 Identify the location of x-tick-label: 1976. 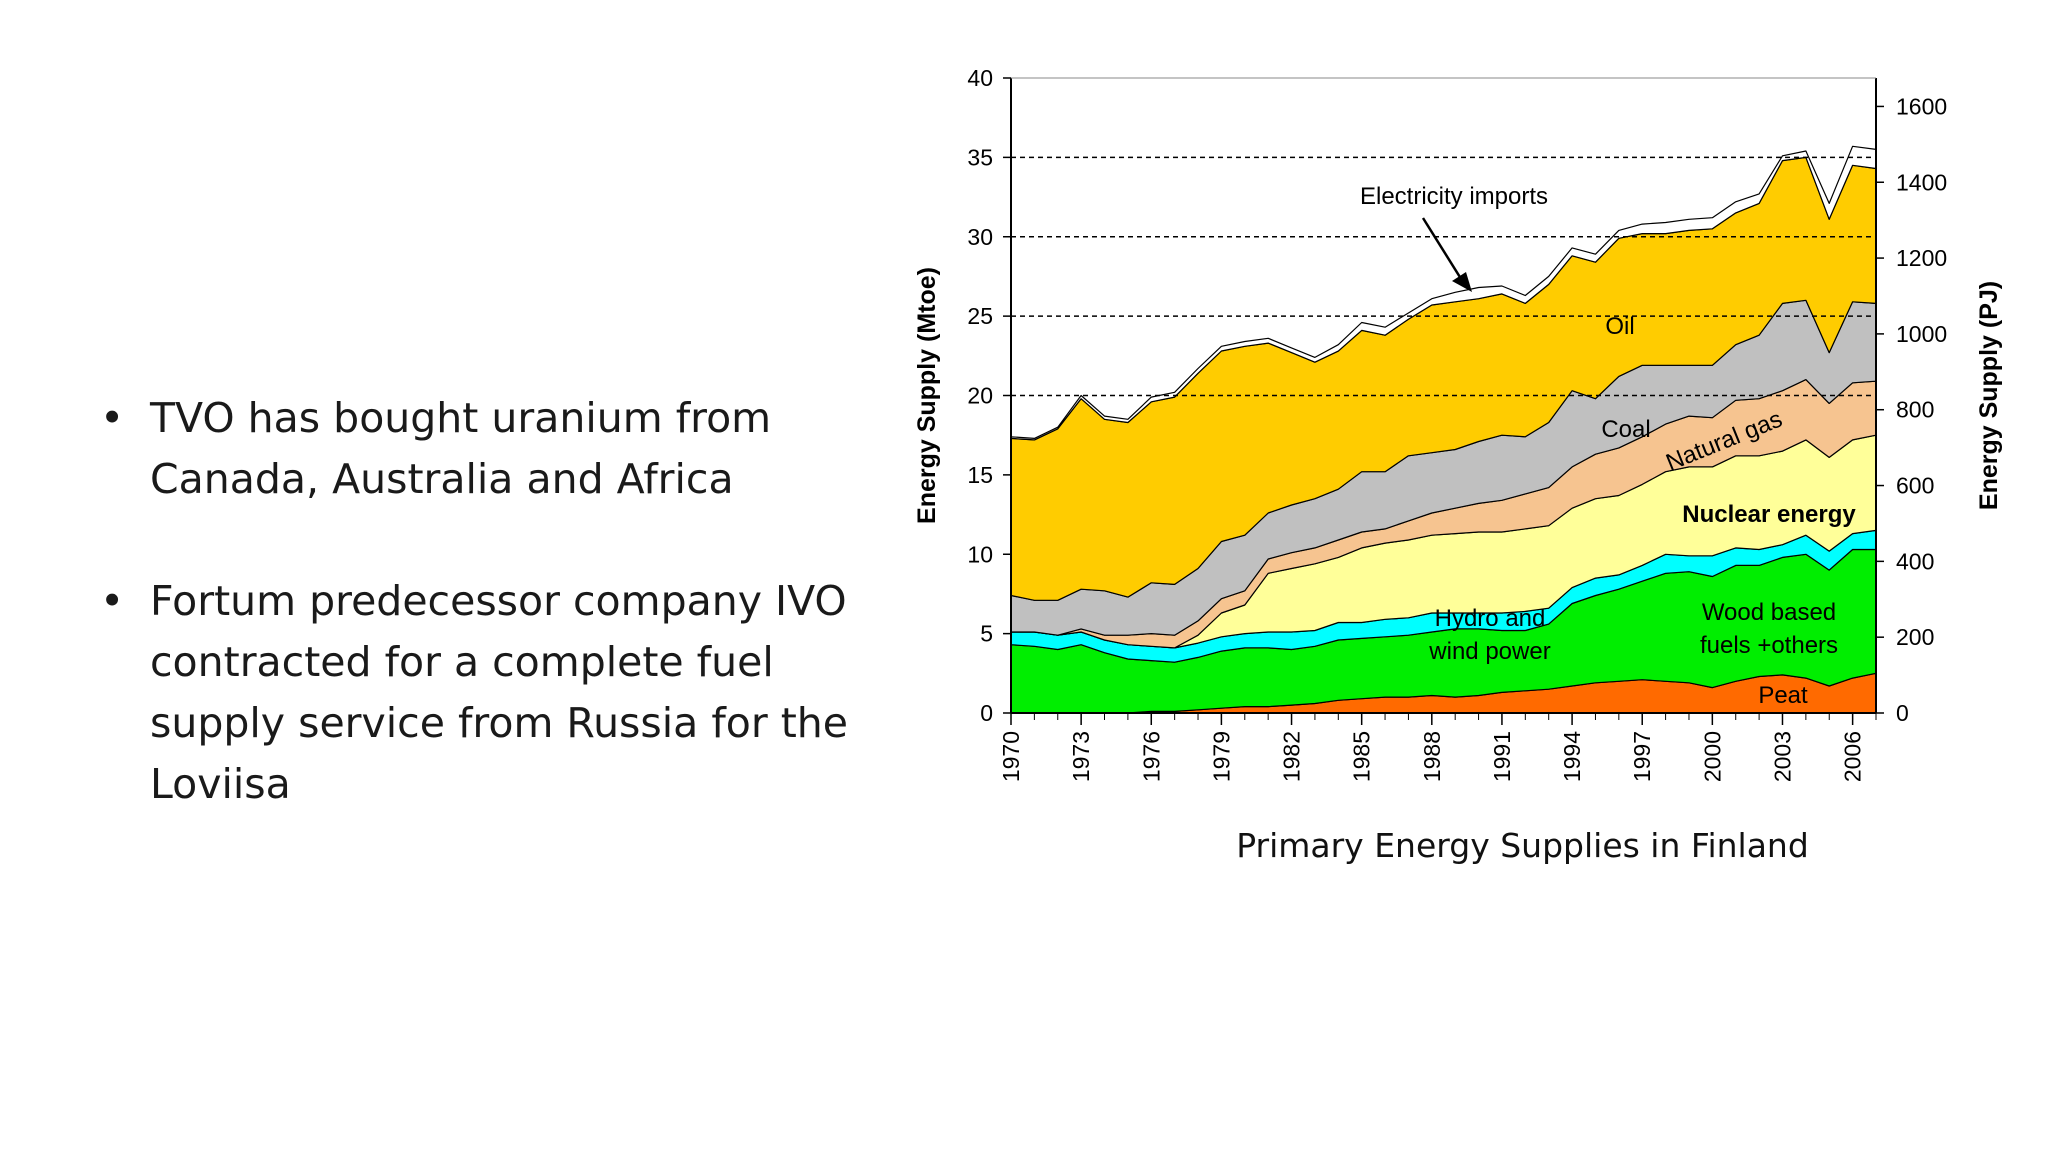
(1151, 756).